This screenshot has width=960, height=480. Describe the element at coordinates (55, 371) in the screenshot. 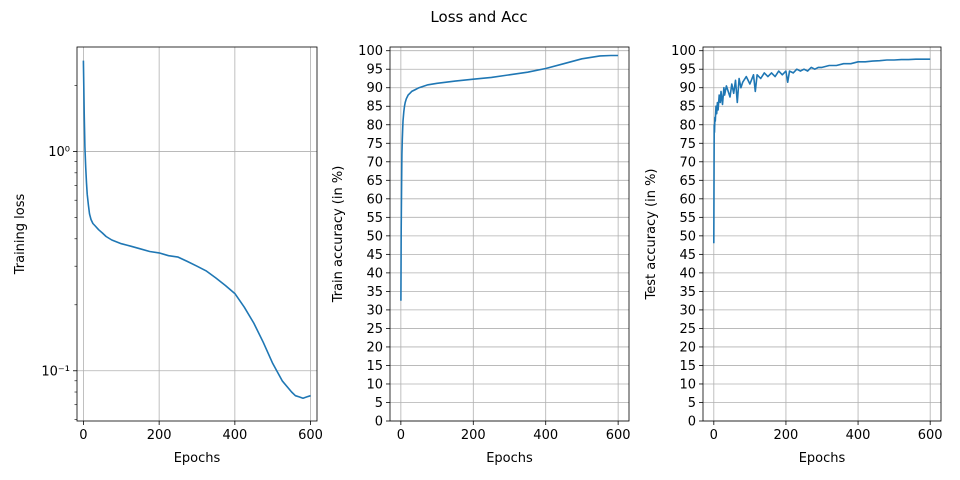

I see `y-tick-label: 10⁻¹` at that location.